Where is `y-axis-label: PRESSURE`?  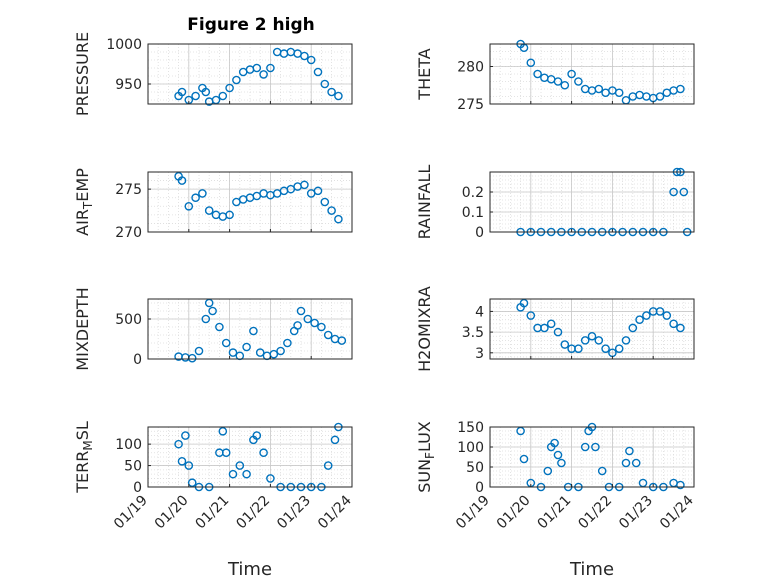
y-axis-label: PRESSURE is located at coordinates (82, 74).